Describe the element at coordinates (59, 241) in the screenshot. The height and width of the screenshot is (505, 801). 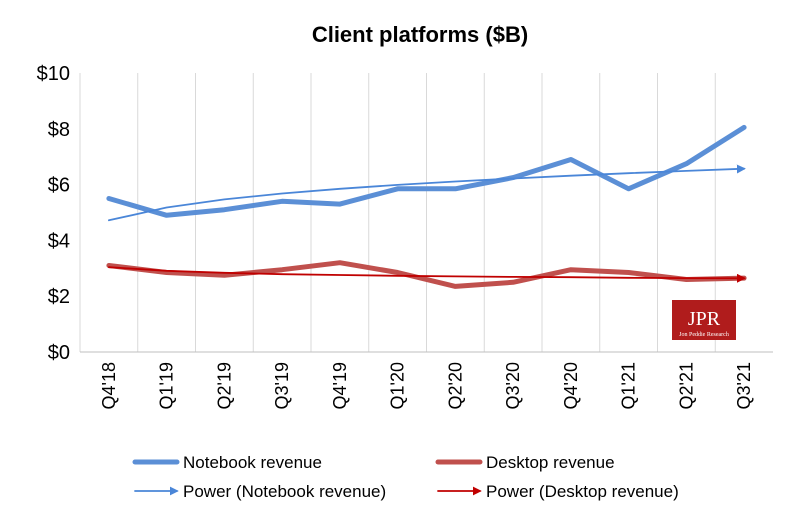
I see `y-tick-label: $4` at that location.